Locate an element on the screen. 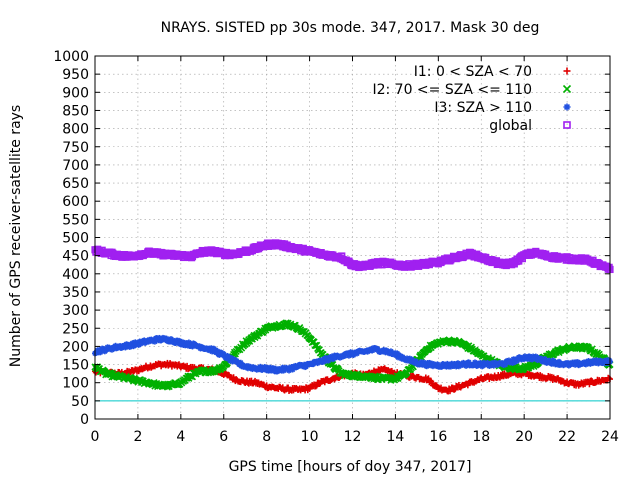  x-tick-label: 22 is located at coordinates (567, 437).